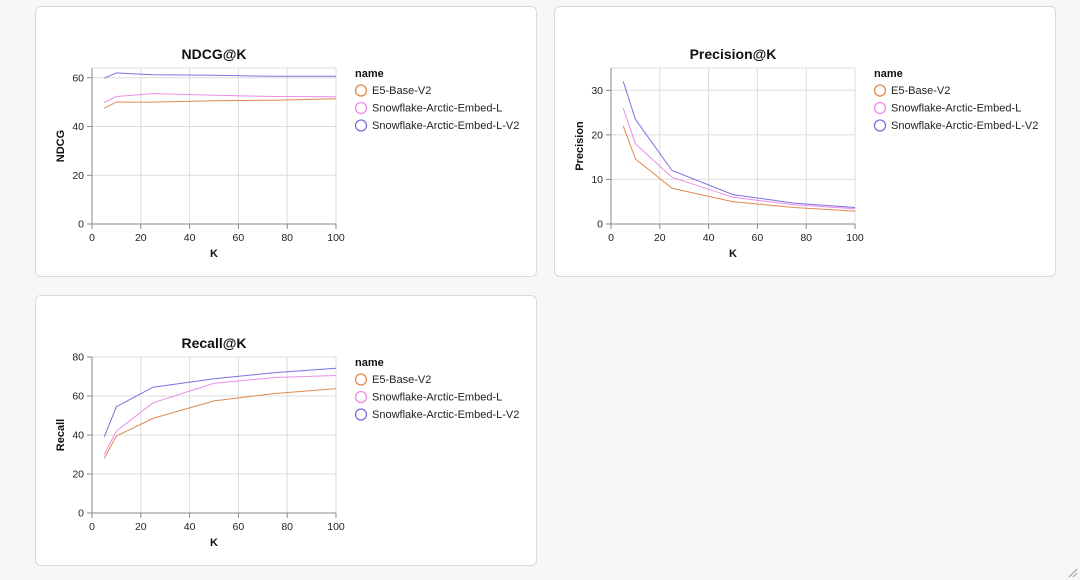  I want to click on chart-title: Precision@K, so click(733, 54).